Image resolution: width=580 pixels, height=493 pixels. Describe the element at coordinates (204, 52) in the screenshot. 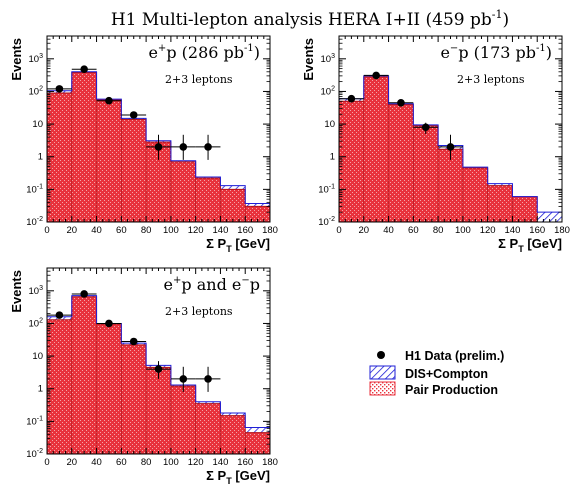

I see `panel-title: e+p (286 pb-1)` at that location.